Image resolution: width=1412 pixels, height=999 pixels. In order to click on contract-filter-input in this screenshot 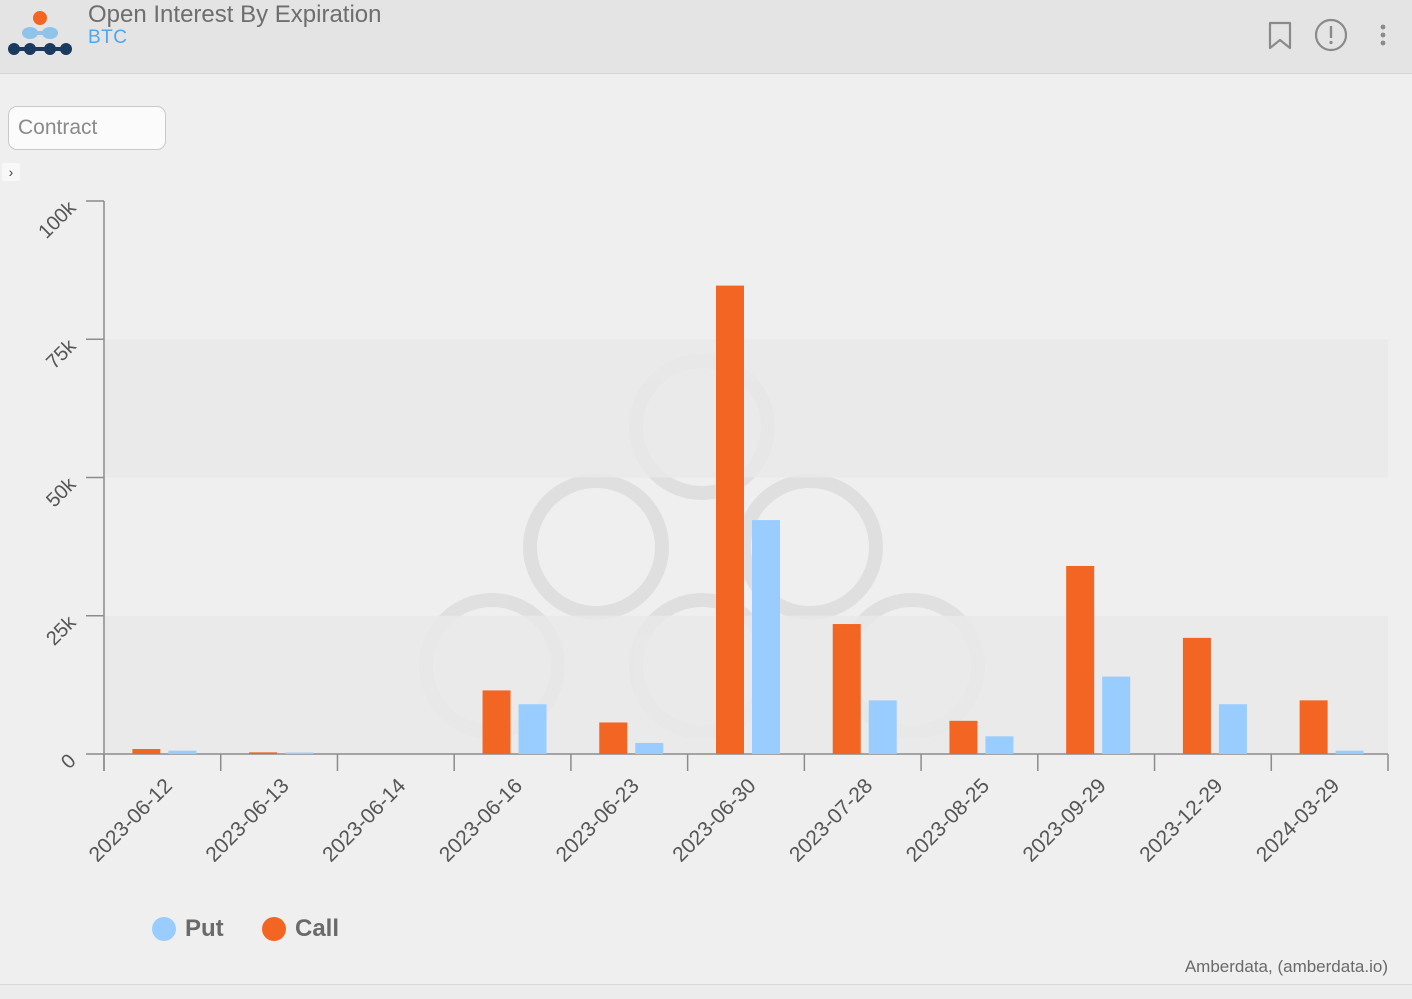, I will do `click(87, 128)`.